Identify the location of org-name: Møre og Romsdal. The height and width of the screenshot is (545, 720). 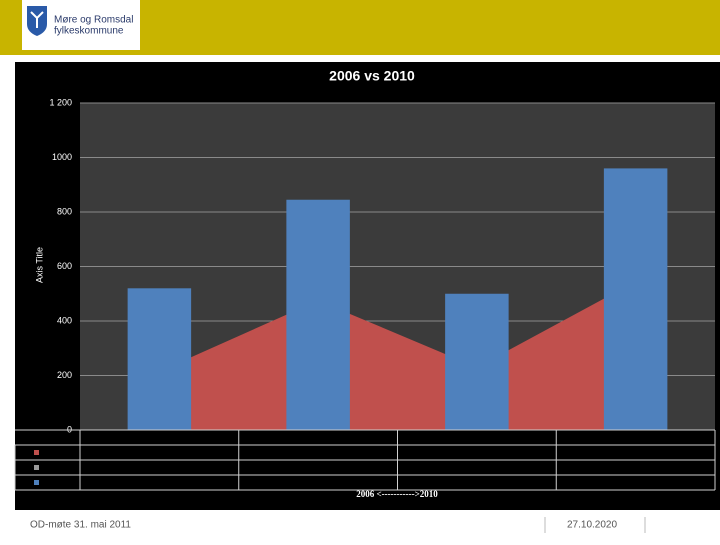
(93, 20).